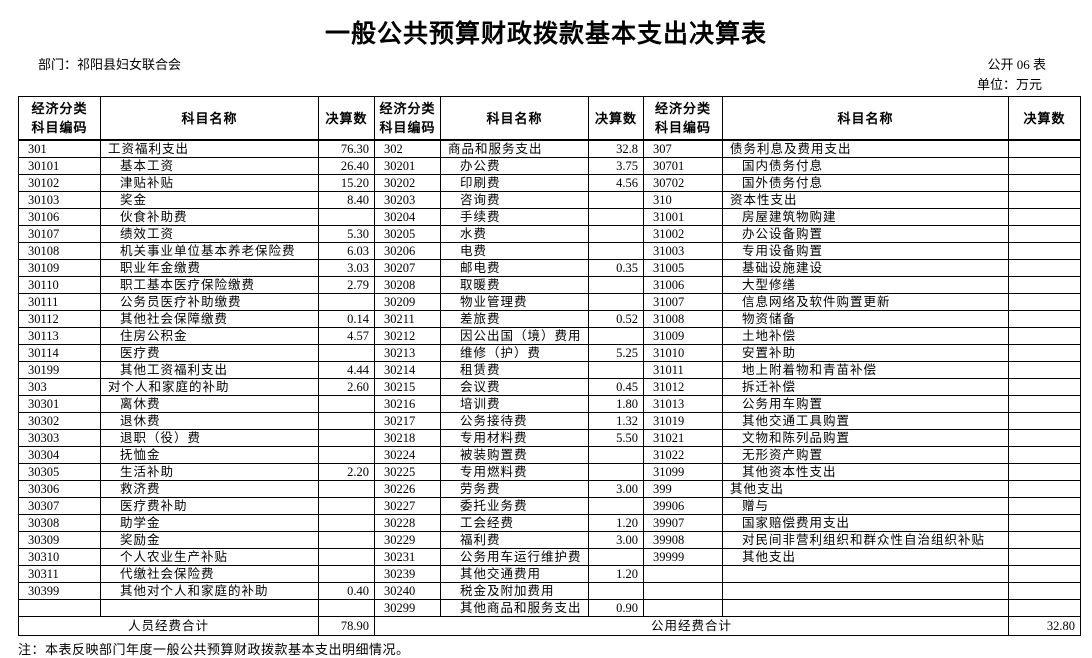 The width and height of the screenshot is (1092, 658). What do you see at coordinates (683, 506) in the screenshot?
I see `code-cell: 39906` at bounding box center [683, 506].